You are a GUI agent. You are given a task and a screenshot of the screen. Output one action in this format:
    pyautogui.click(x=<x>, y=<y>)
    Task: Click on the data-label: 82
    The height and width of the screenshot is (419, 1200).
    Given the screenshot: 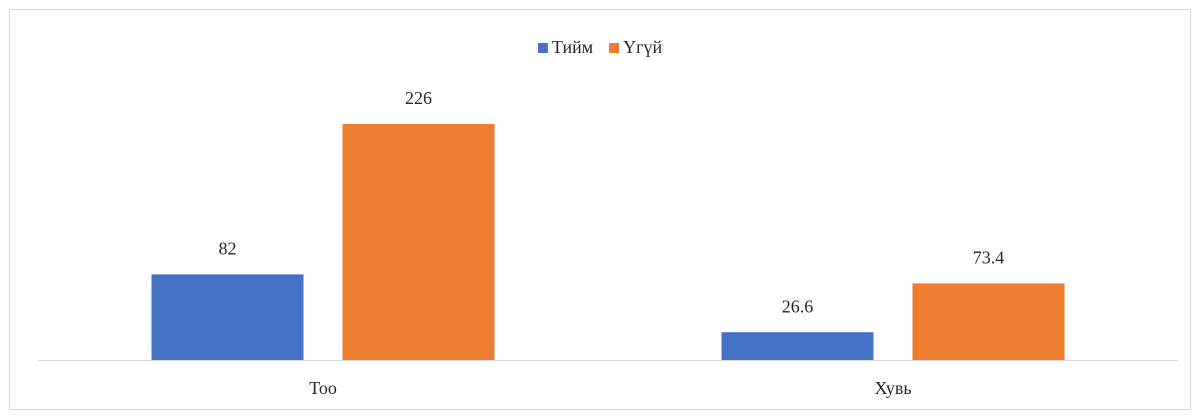 What is the action you would take?
    pyautogui.click(x=228, y=248)
    